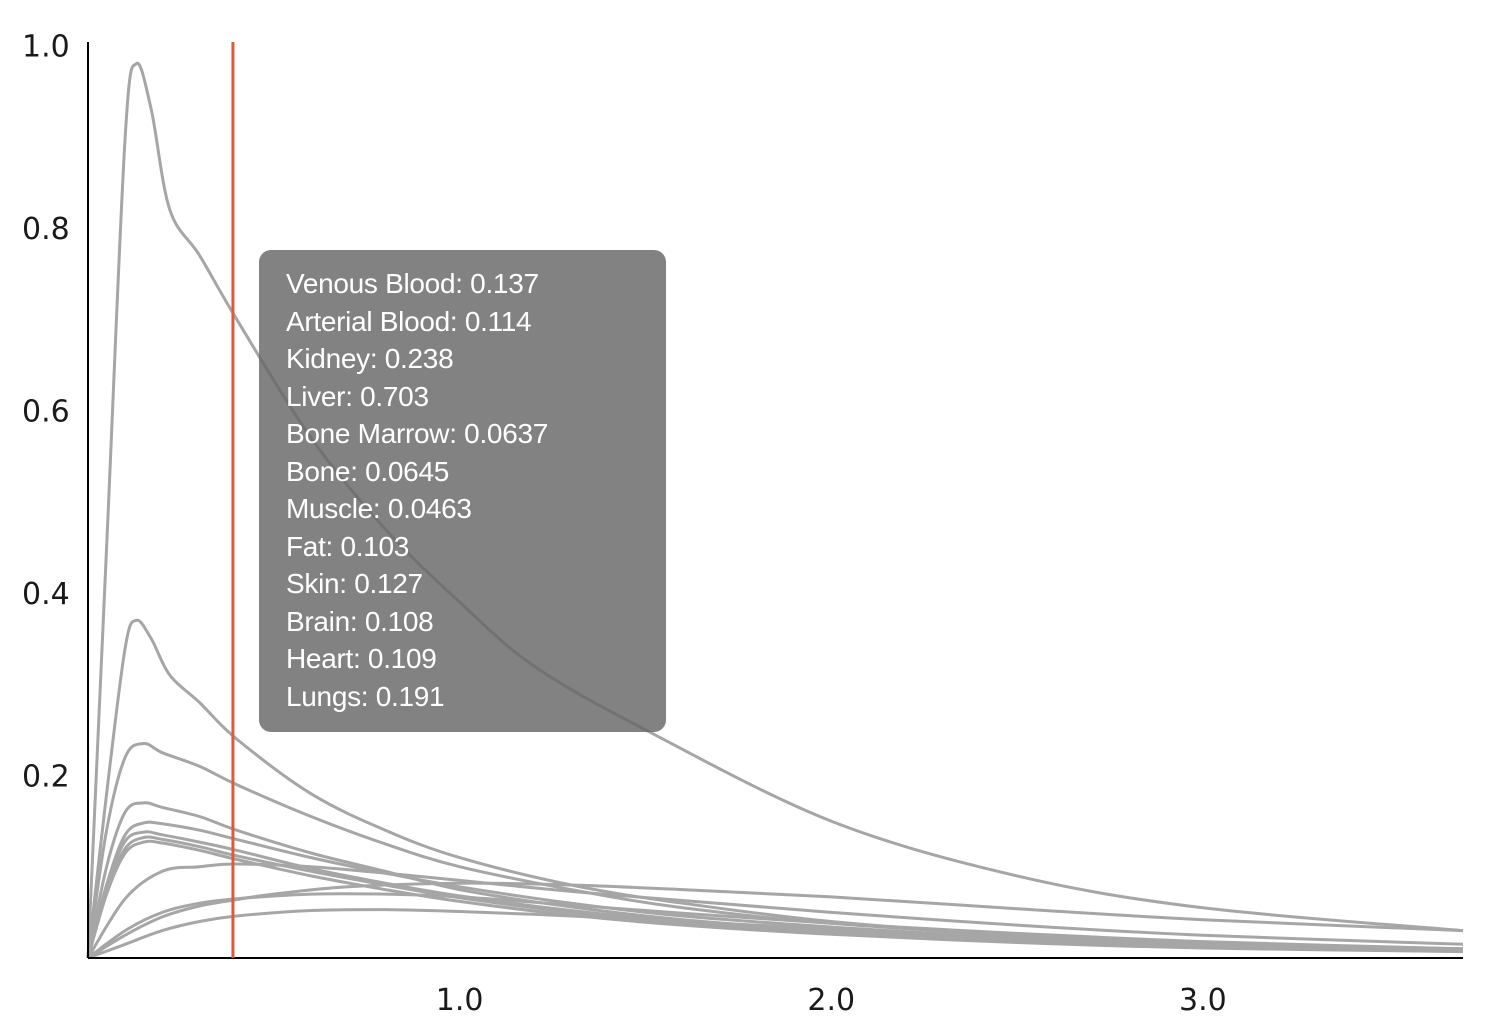 The width and height of the screenshot is (1488, 1024). What do you see at coordinates (831, 1000) in the screenshot?
I see `x-tick-label: 2.0` at bounding box center [831, 1000].